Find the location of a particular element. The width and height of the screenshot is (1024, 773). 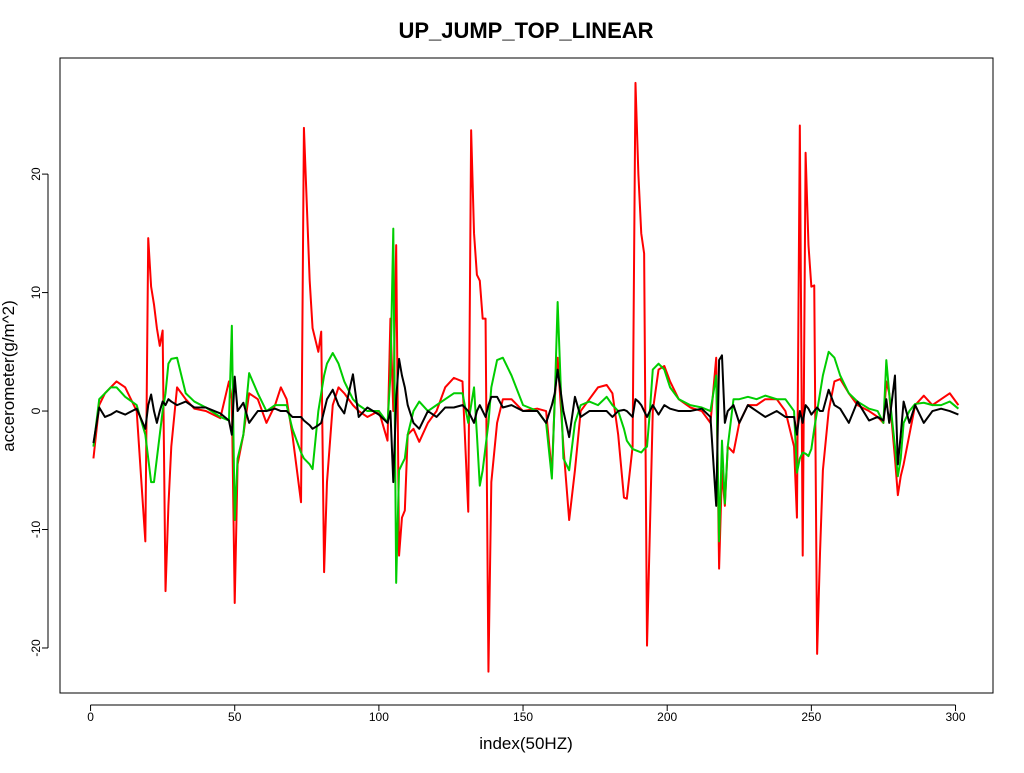

x-tick-label: 250 is located at coordinates (811, 717).